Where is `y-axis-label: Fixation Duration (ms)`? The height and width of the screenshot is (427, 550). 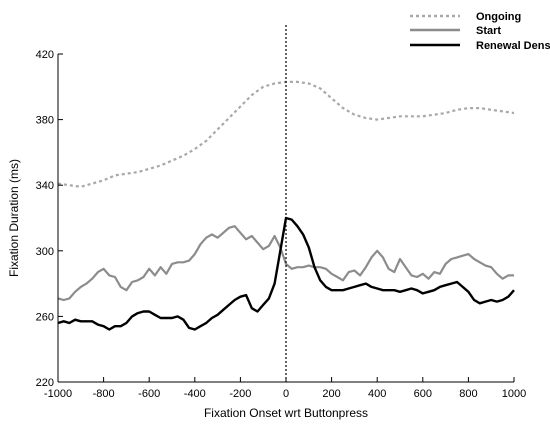 y-axis-label: Fixation Duration (ms) is located at coordinates (14, 218).